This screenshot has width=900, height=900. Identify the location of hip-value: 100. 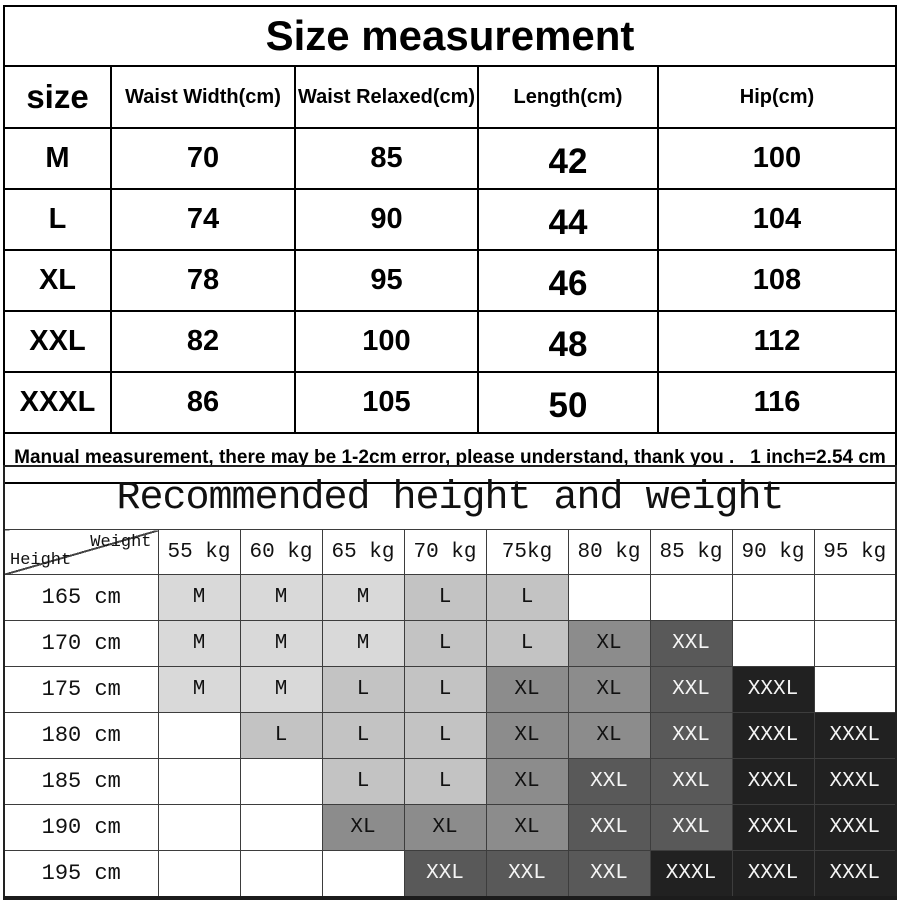
(777, 158).